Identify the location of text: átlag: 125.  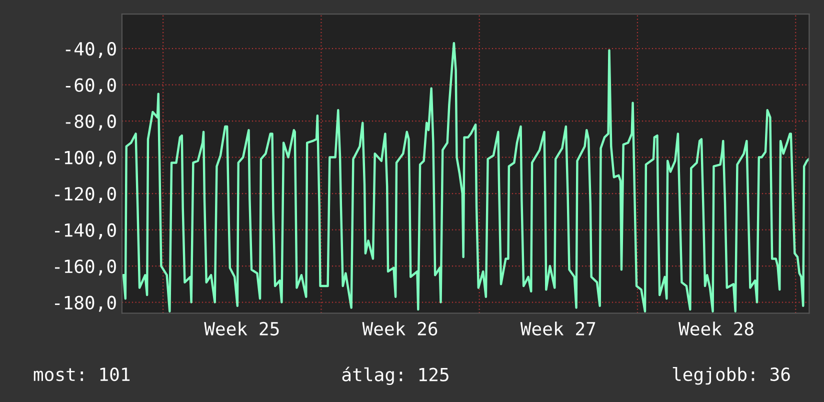
(395, 376).